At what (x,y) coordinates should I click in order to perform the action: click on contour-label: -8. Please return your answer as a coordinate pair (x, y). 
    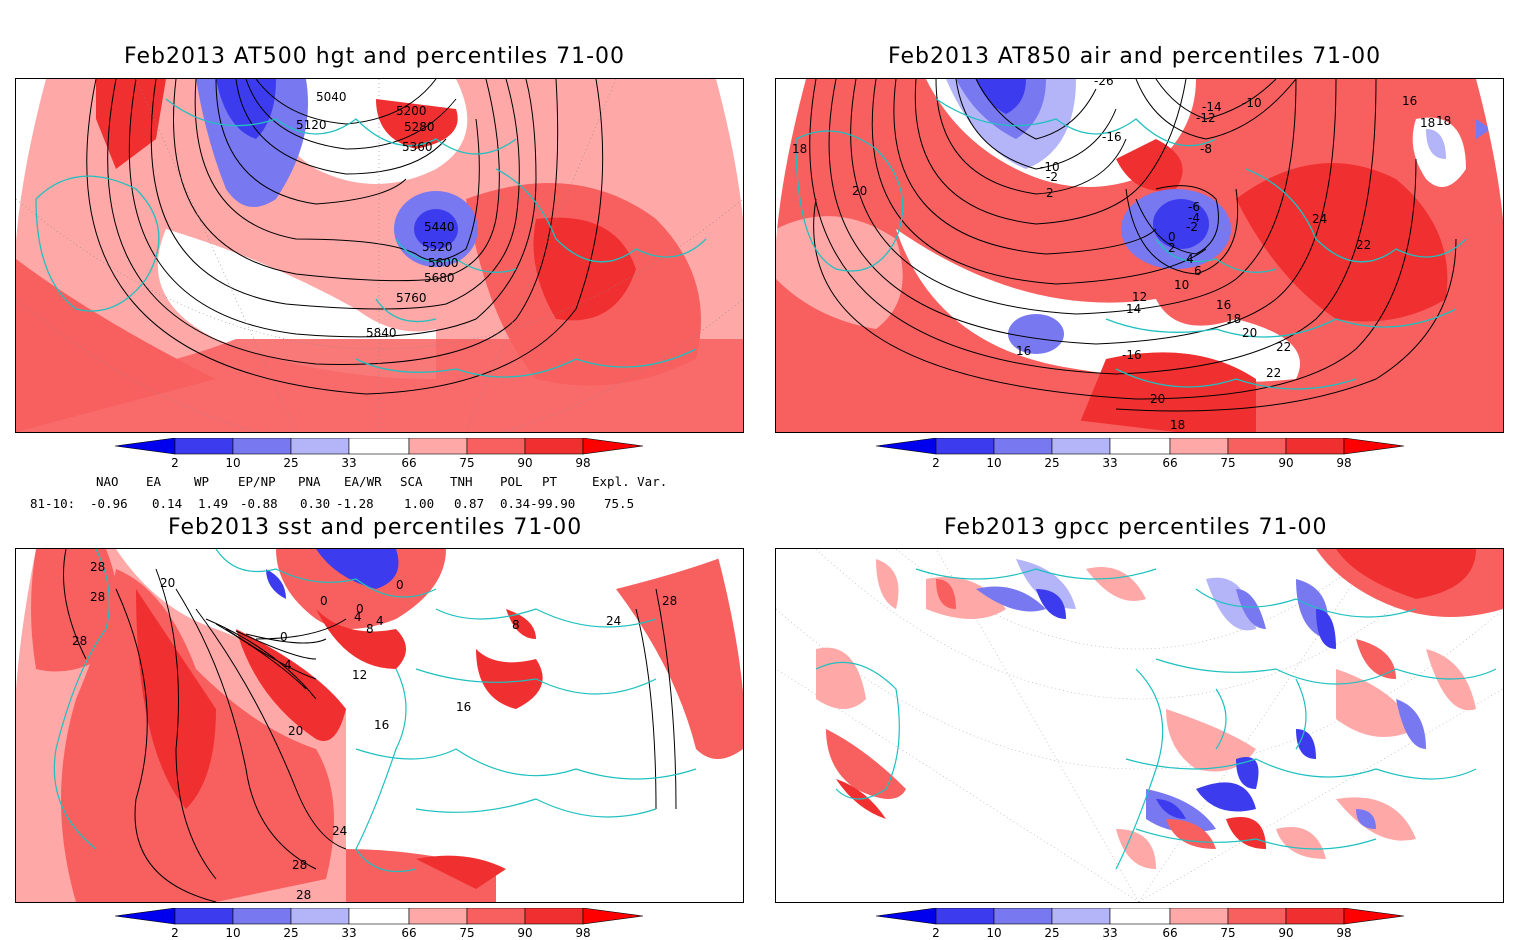
    Looking at the image, I should click on (1206, 149).